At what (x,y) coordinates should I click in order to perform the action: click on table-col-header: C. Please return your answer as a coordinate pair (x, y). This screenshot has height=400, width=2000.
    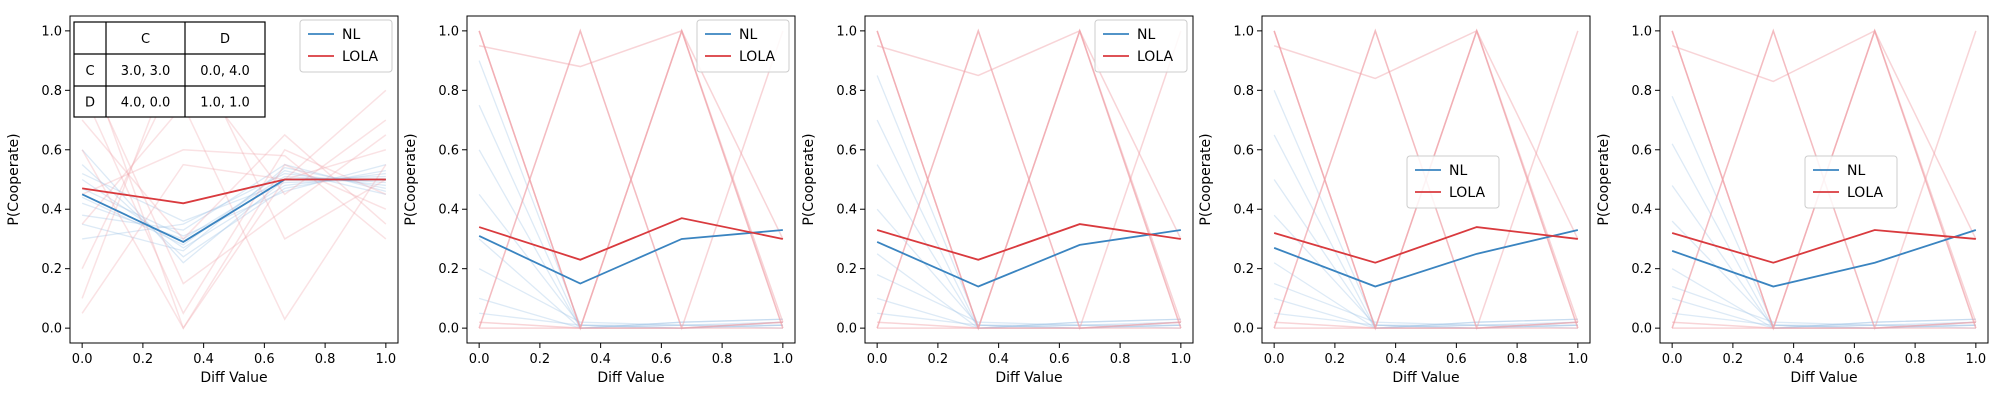
    Looking at the image, I should click on (145, 39).